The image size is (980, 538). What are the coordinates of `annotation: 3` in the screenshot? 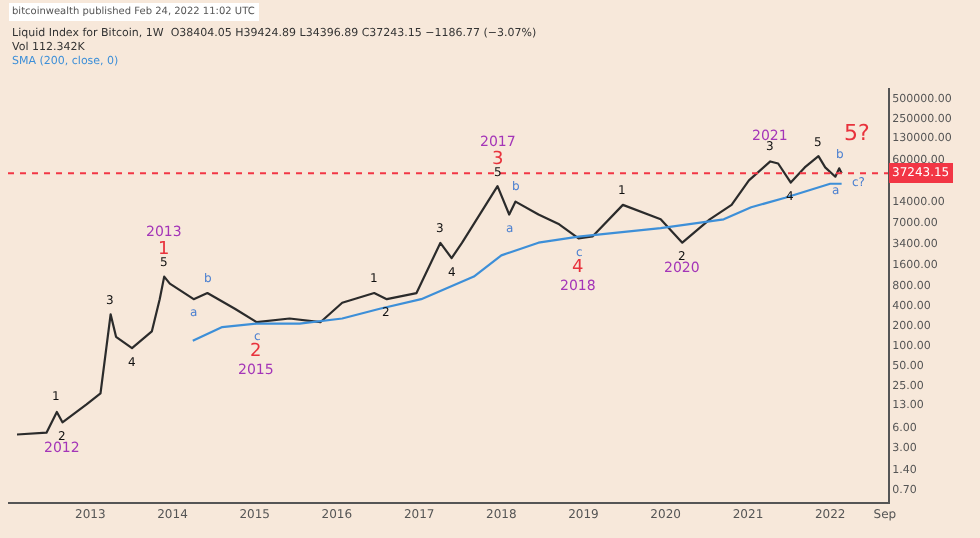 It's located at (498, 160).